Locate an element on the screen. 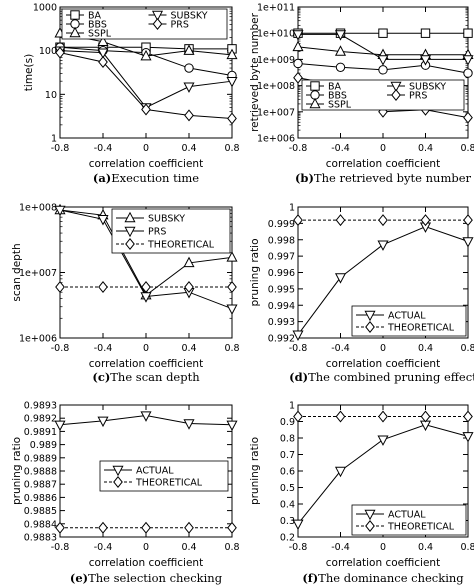  y-tick-label: 0.5 is located at coordinates (287, 488).